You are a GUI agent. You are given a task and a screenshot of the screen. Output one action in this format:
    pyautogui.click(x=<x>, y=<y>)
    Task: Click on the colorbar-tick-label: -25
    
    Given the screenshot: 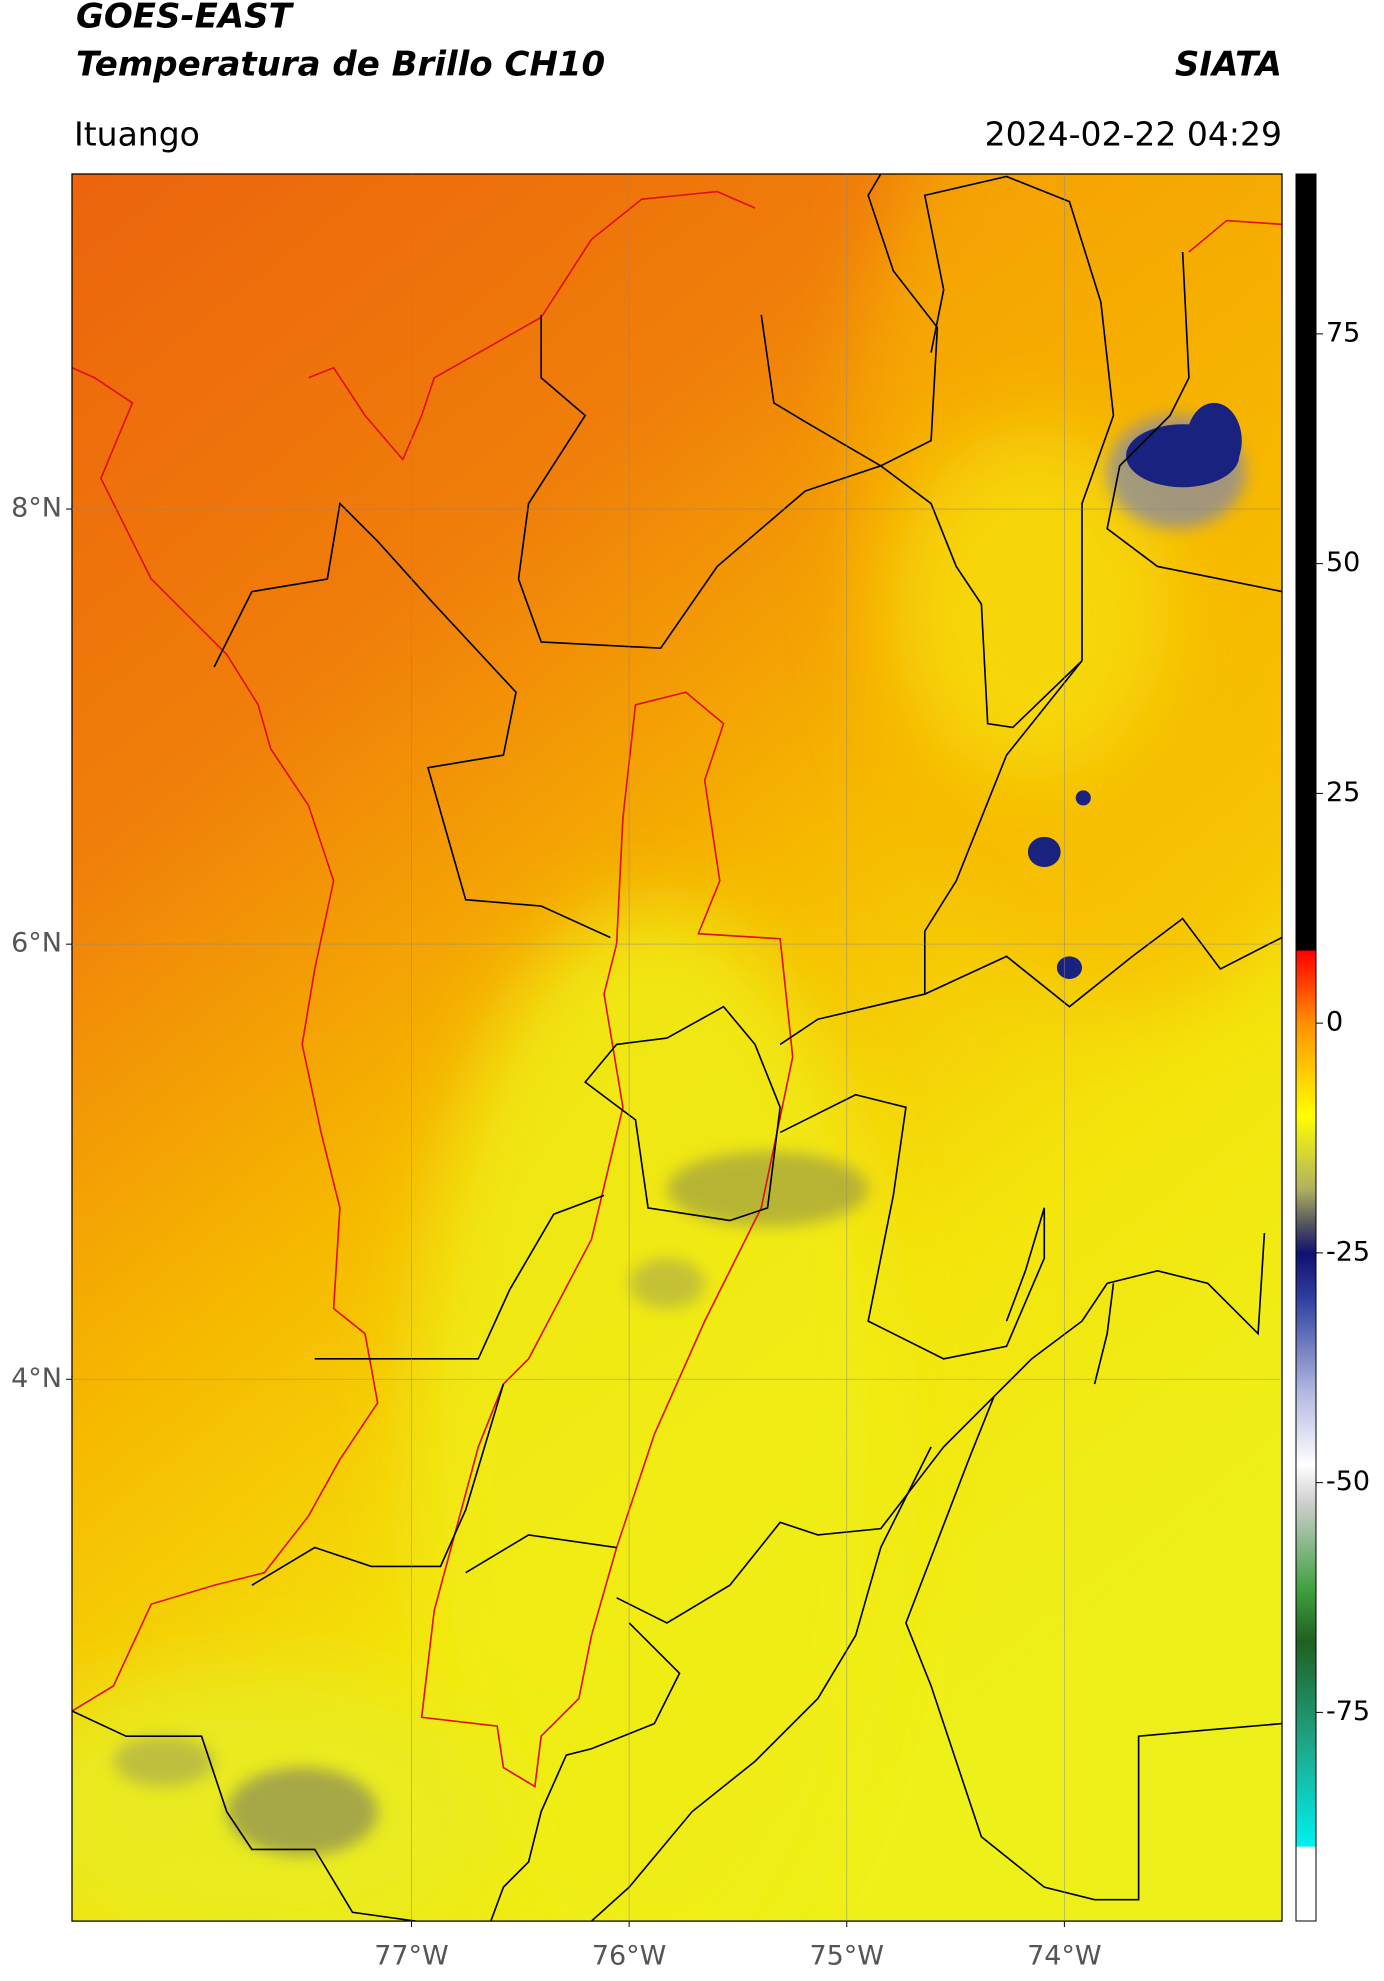 What is the action you would take?
    pyautogui.click(x=1348, y=1251)
    